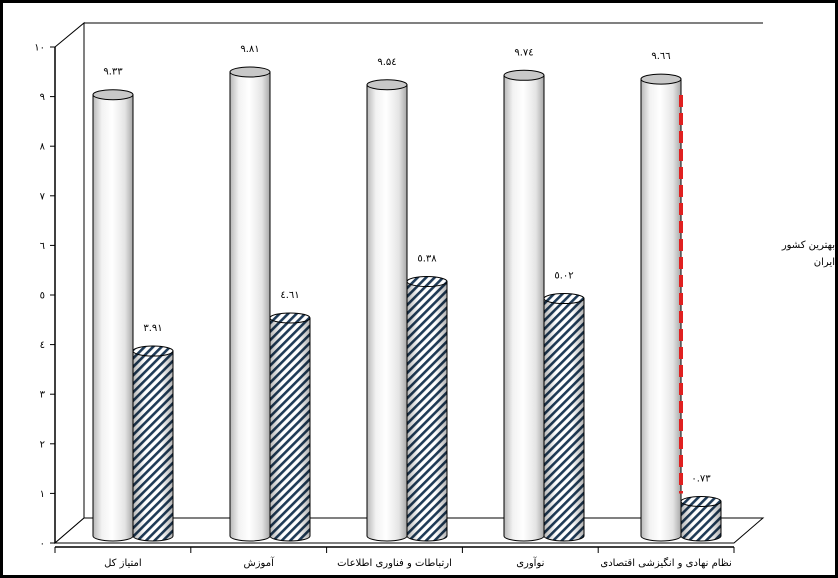  What do you see at coordinates (800, 262) in the screenshot?
I see `legend-item-iran: ایران` at bounding box center [800, 262].